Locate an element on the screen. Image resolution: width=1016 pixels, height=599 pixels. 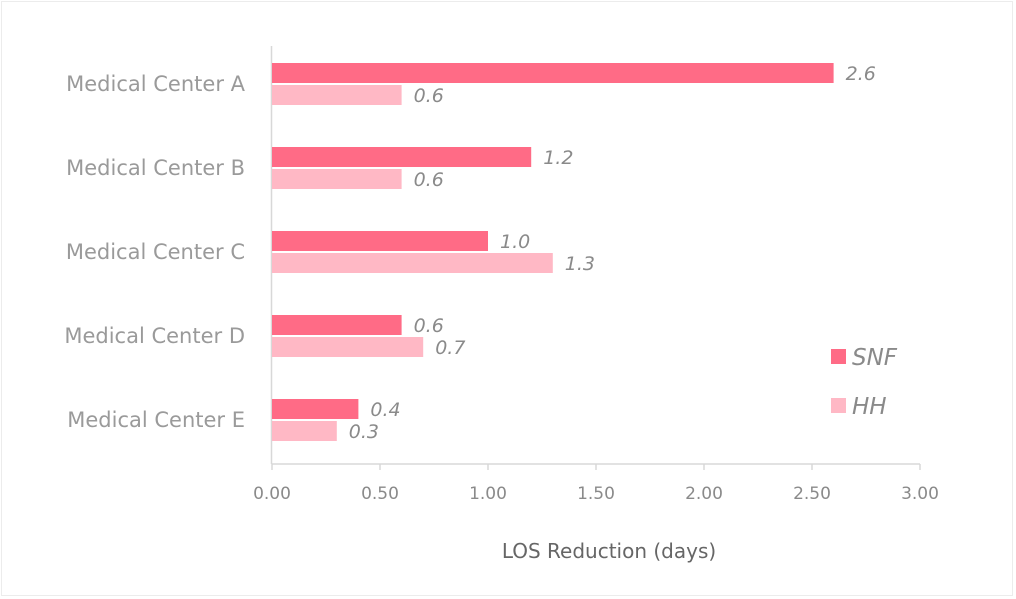
data-label-snf-5: 0.4 is located at coordinates (385, 410).